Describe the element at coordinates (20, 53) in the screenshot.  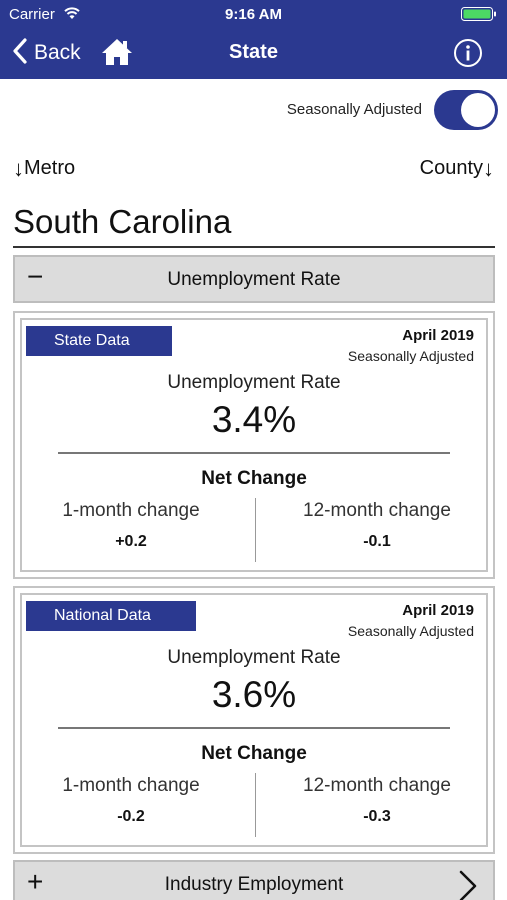
I see `chevron-left-icon` at that location.